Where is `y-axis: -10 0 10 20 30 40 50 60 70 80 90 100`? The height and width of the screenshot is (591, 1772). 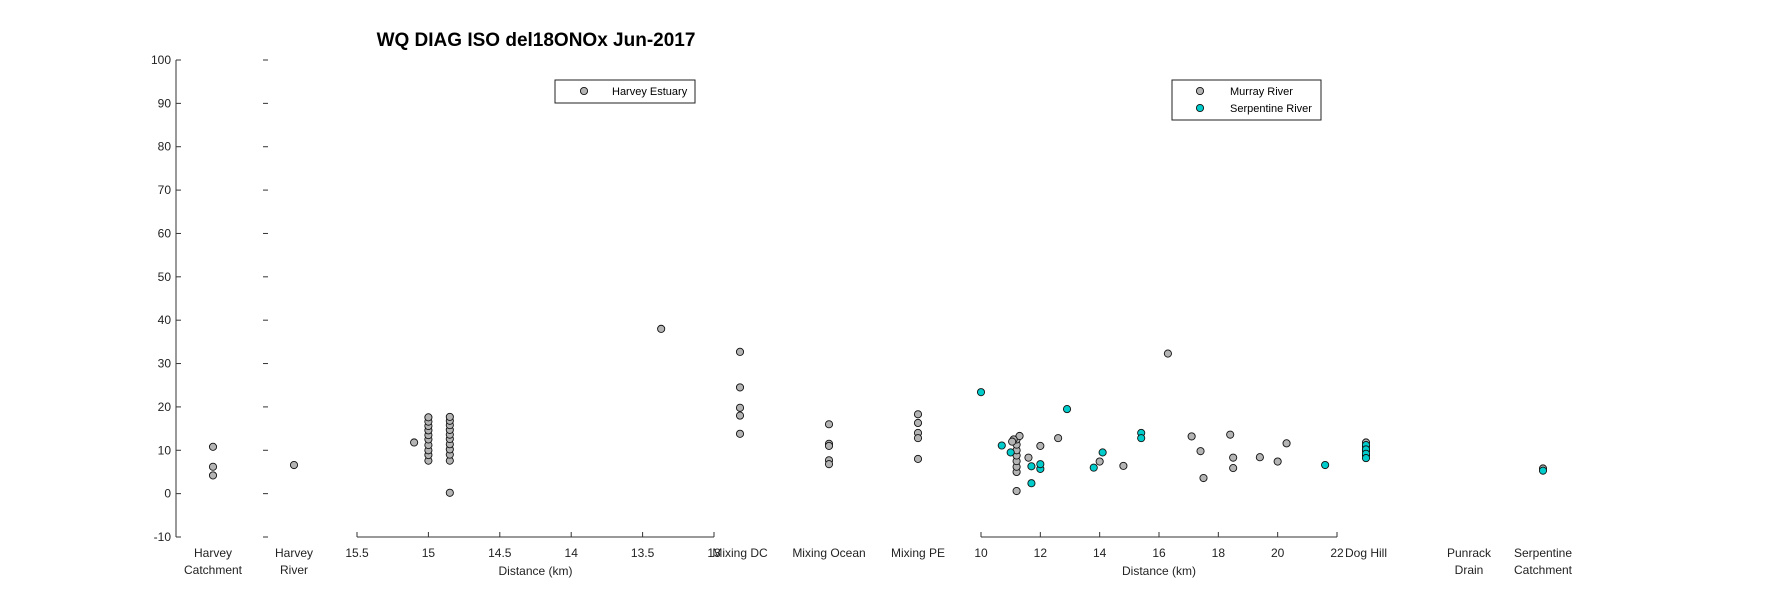 y-axis: -10 0 10 20 30 40 50 60 70 80 90 100 is located at coordinates (166, 298).